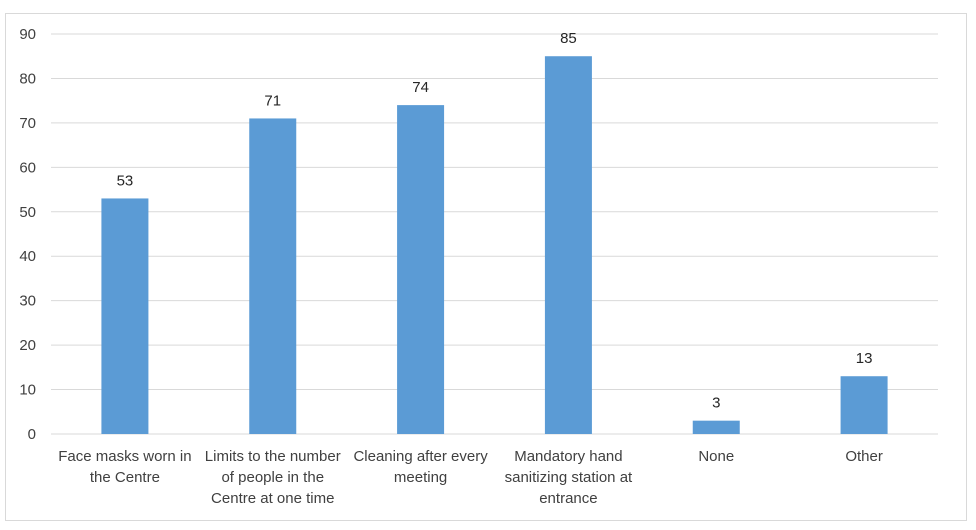 The height and width of the screenshot is (530, 976). I want to click on category-label-line: Other, so click(864, 456).